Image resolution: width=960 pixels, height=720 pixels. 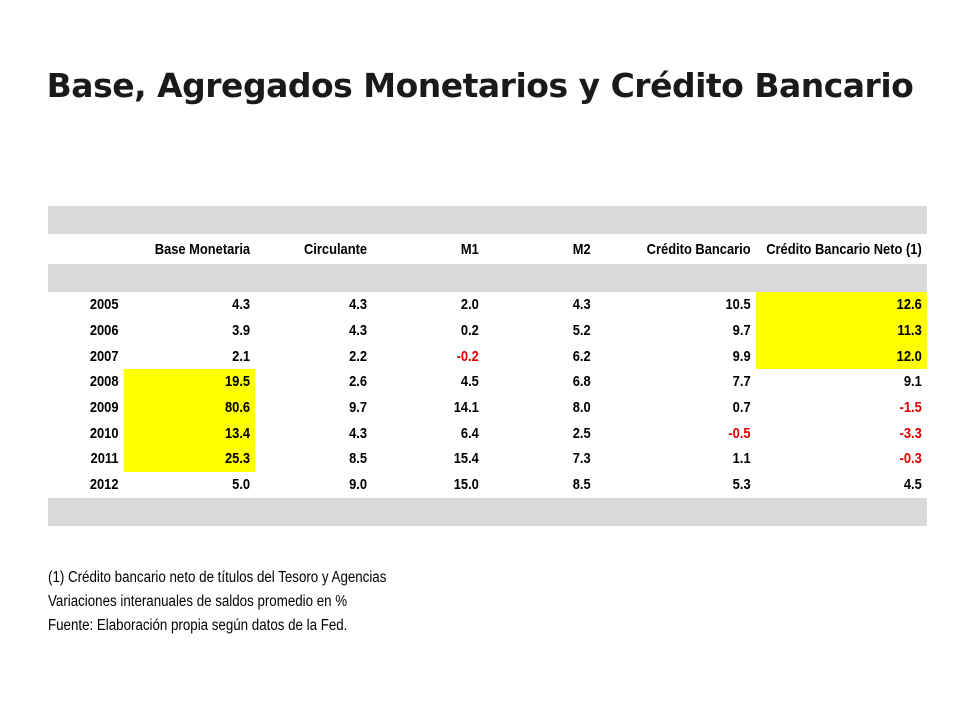 What do you see at coordinates (841, 356) in the screenshot?
I see `value-cell: 12.0` at bounding box center [841, 356].